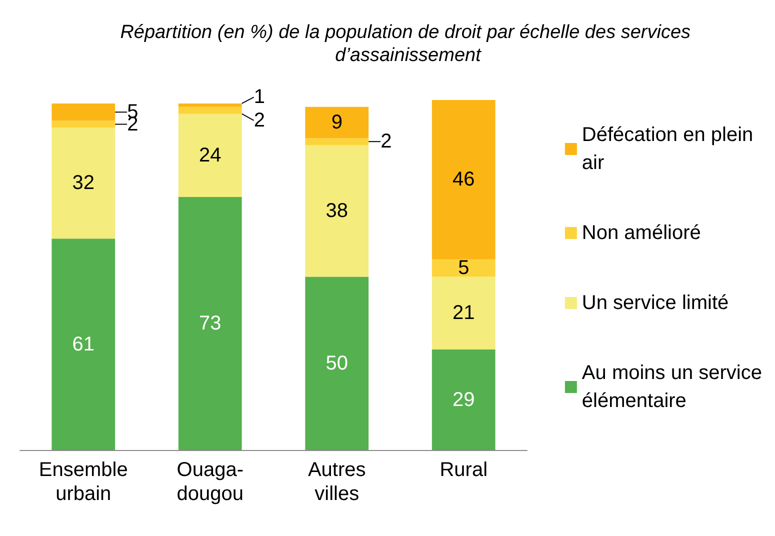 The width and height of the screenshot is (775, 536). I want to click on data-label: 29, so click(463, 399).